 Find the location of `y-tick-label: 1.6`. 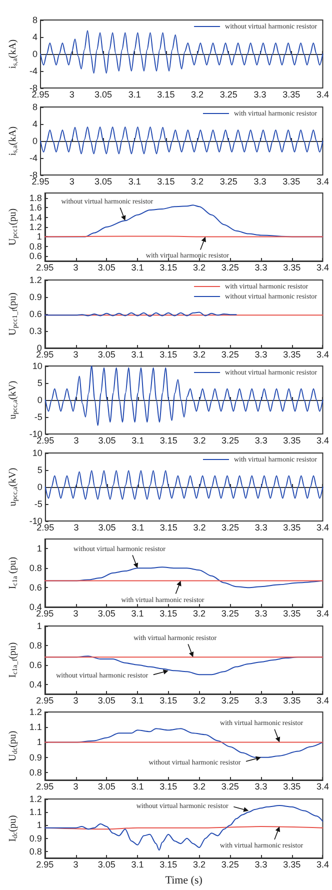

y-tick-label: 1.6 is located at coordinates (35, 207).